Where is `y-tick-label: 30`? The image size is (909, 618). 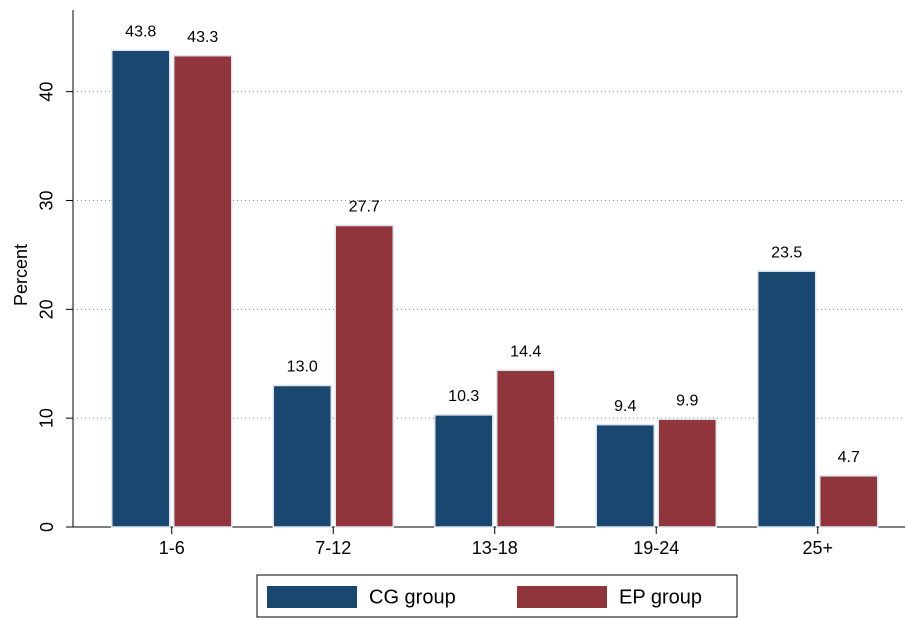
y-tick-label: 30 is located at coordinates (47, 200).